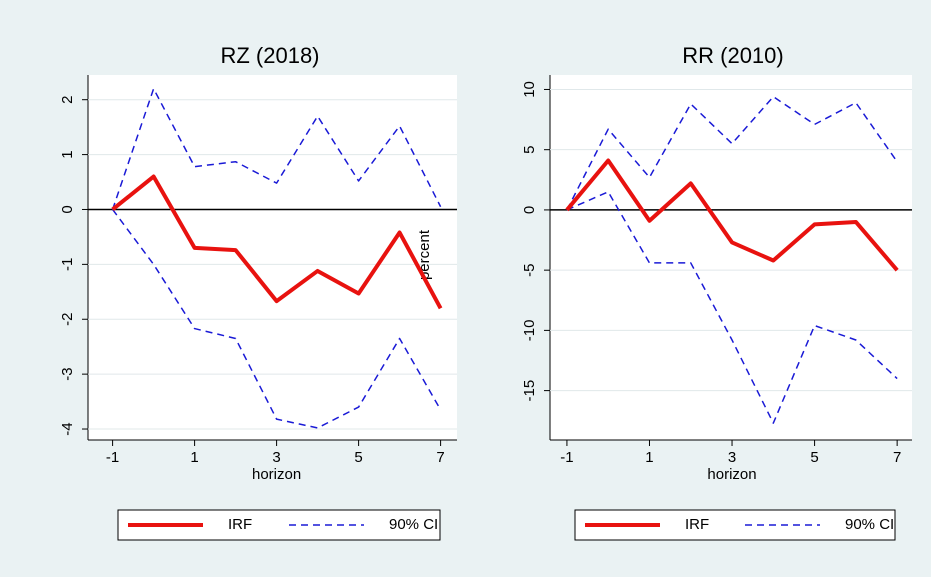  I want to click on y-tick-label: -3, so click(67, 373).